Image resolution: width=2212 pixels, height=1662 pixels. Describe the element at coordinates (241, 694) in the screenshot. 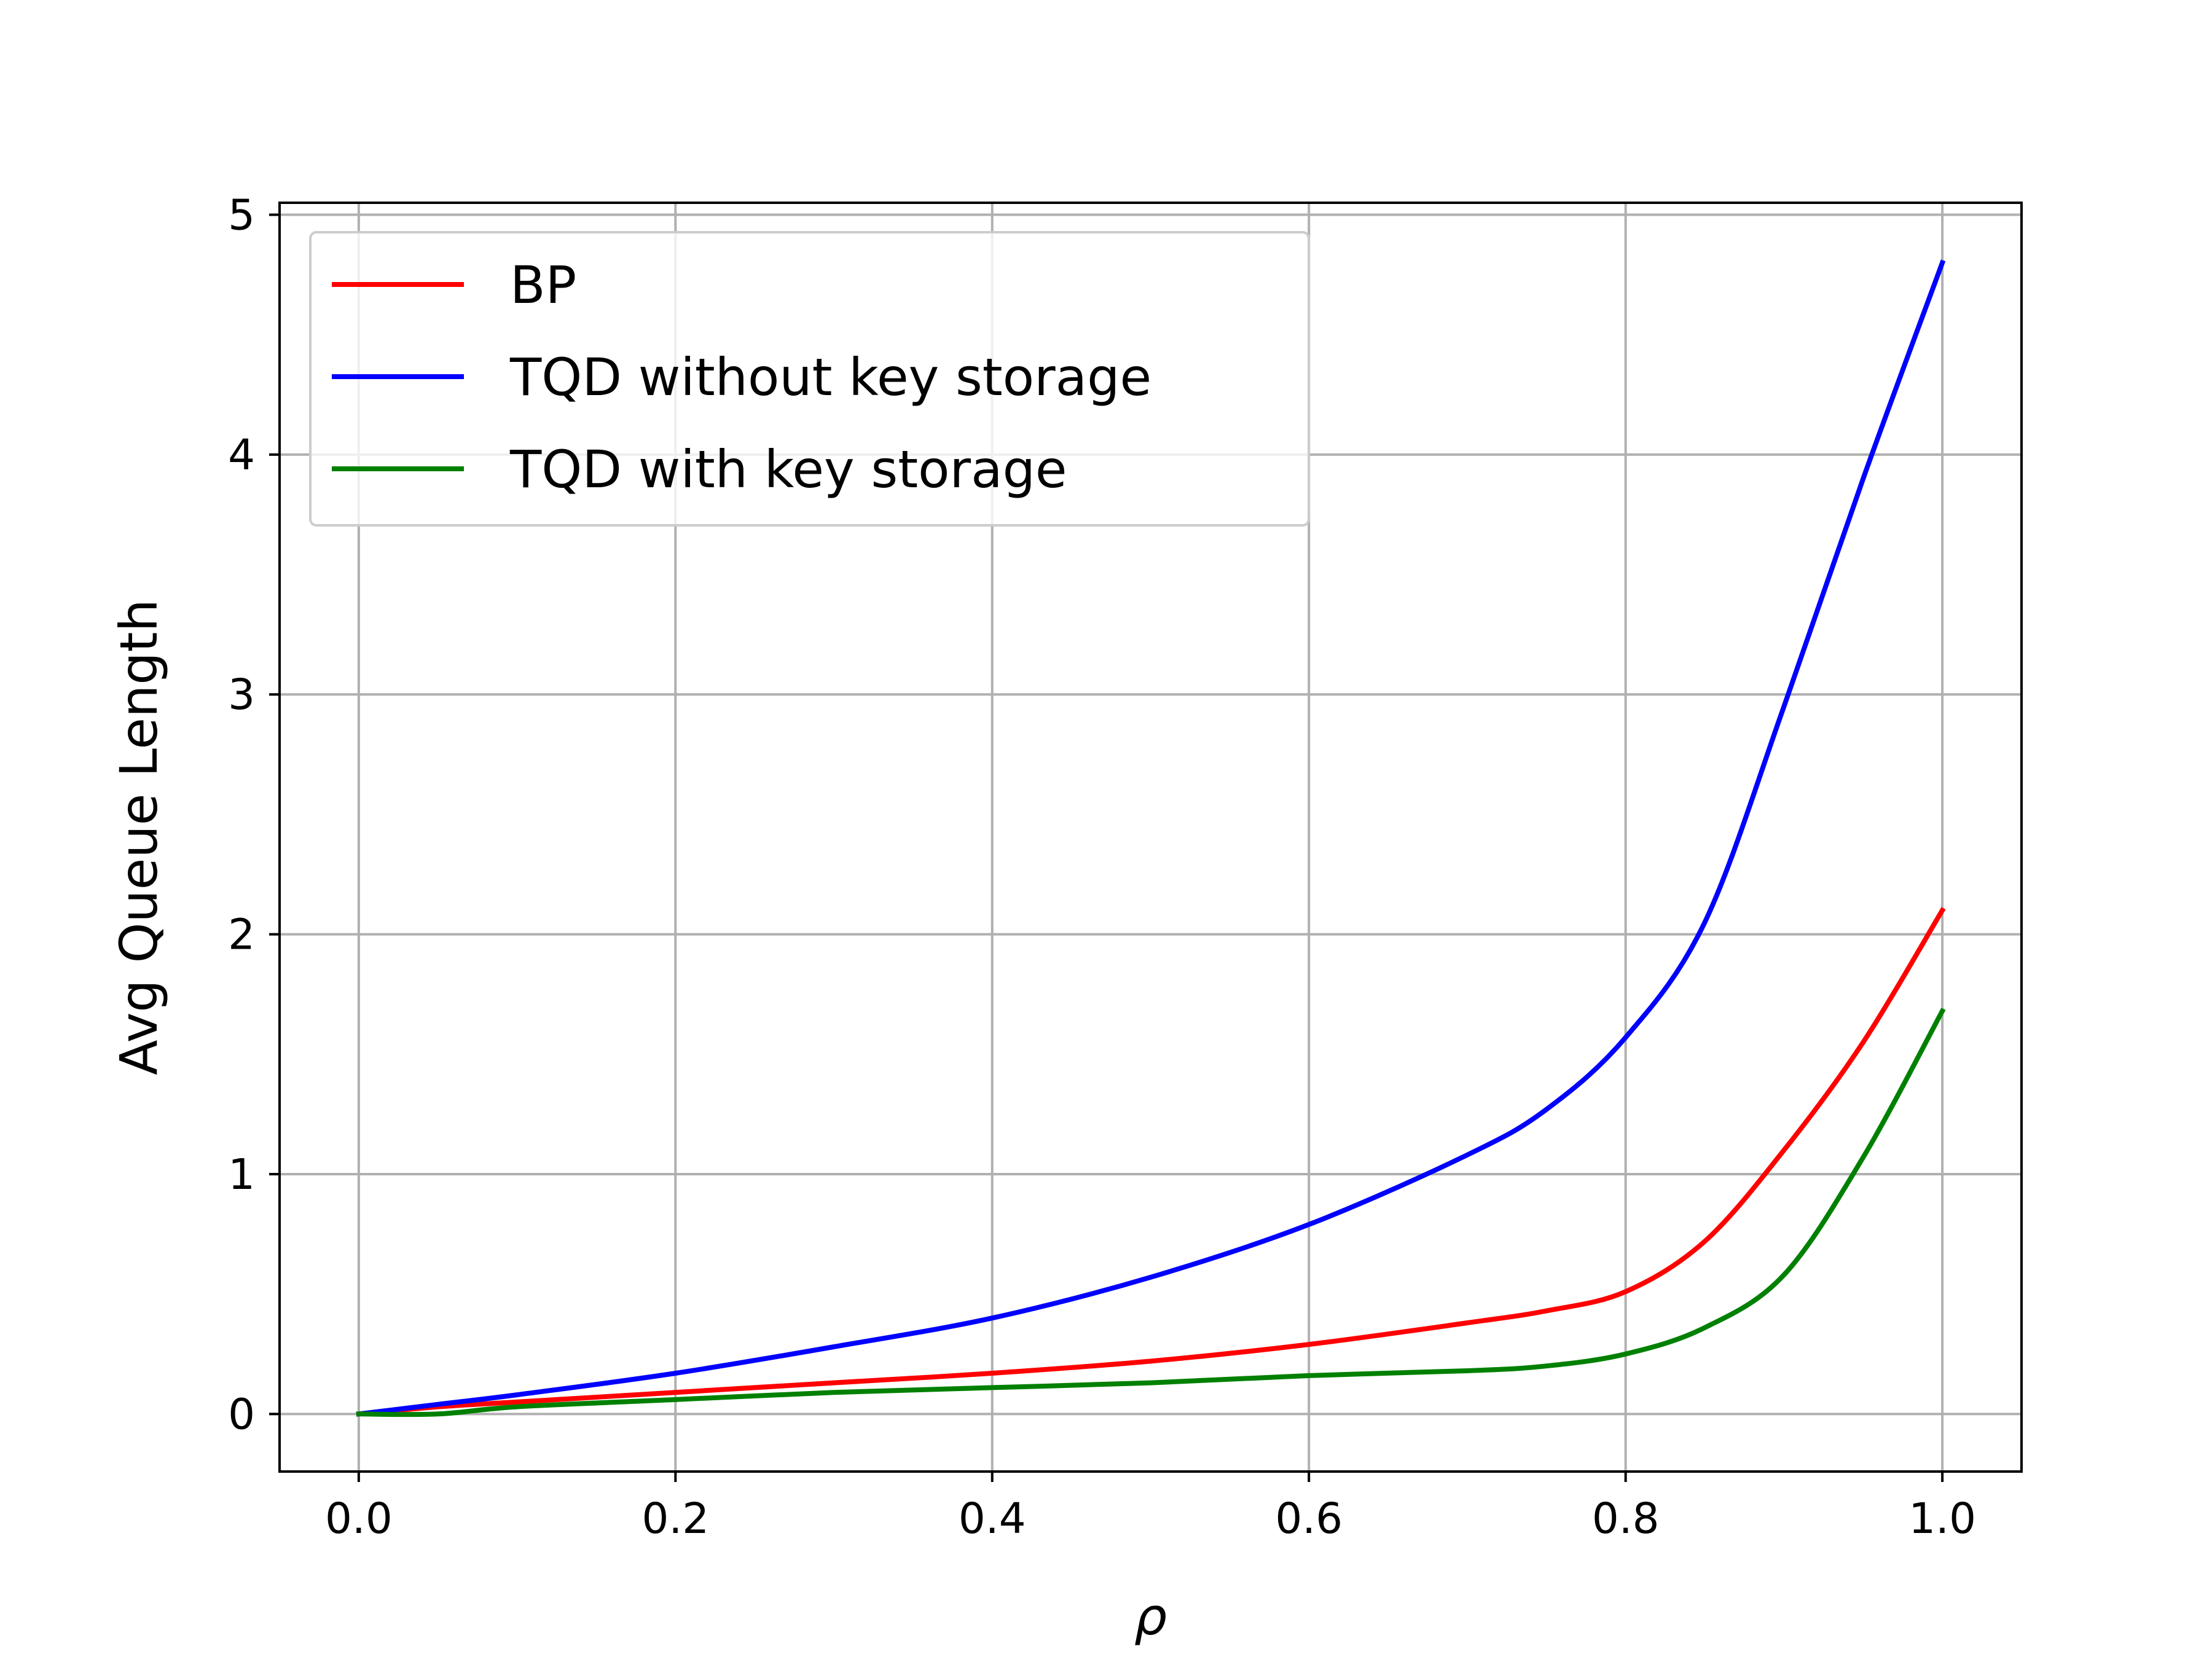

I see `y-tick-label: 3` at that location.